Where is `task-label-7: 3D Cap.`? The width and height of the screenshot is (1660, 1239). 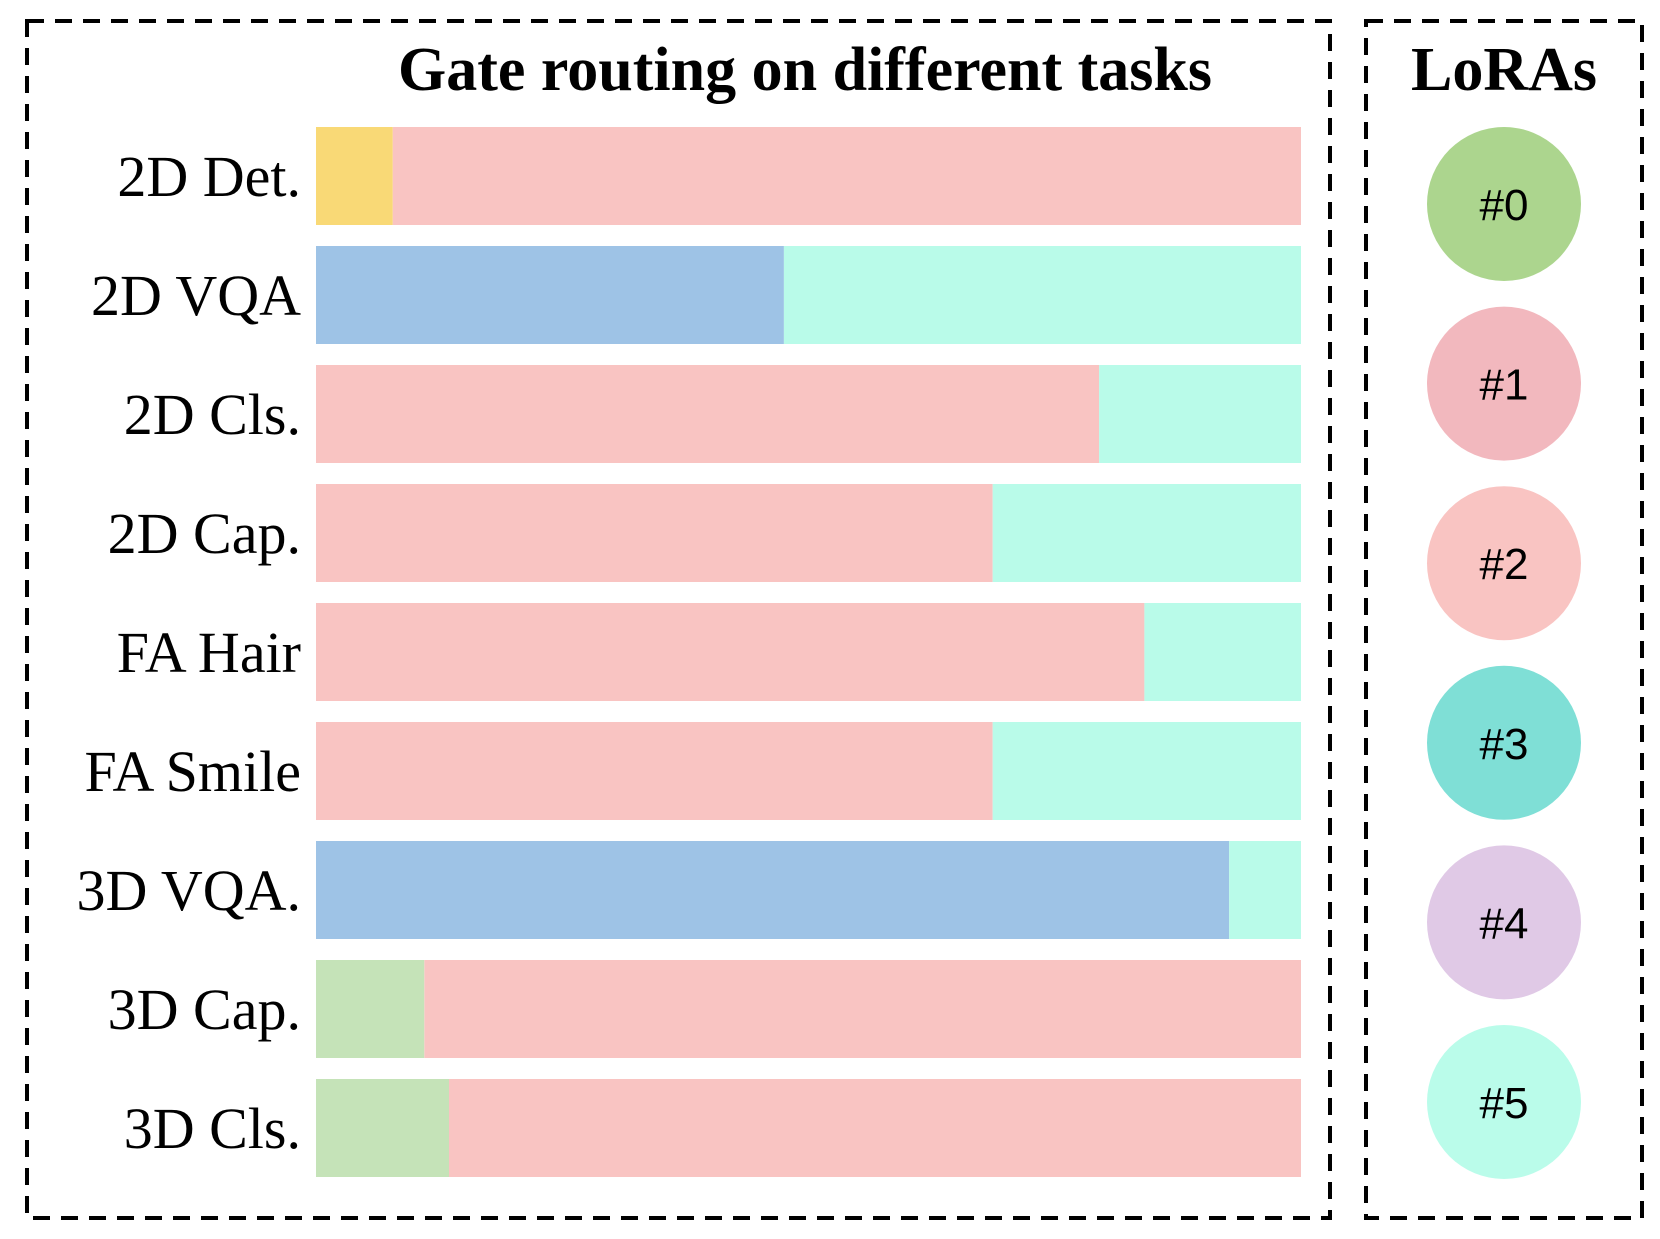
task-label-7: 3D Cap. is located at coordinates (204, 1009).